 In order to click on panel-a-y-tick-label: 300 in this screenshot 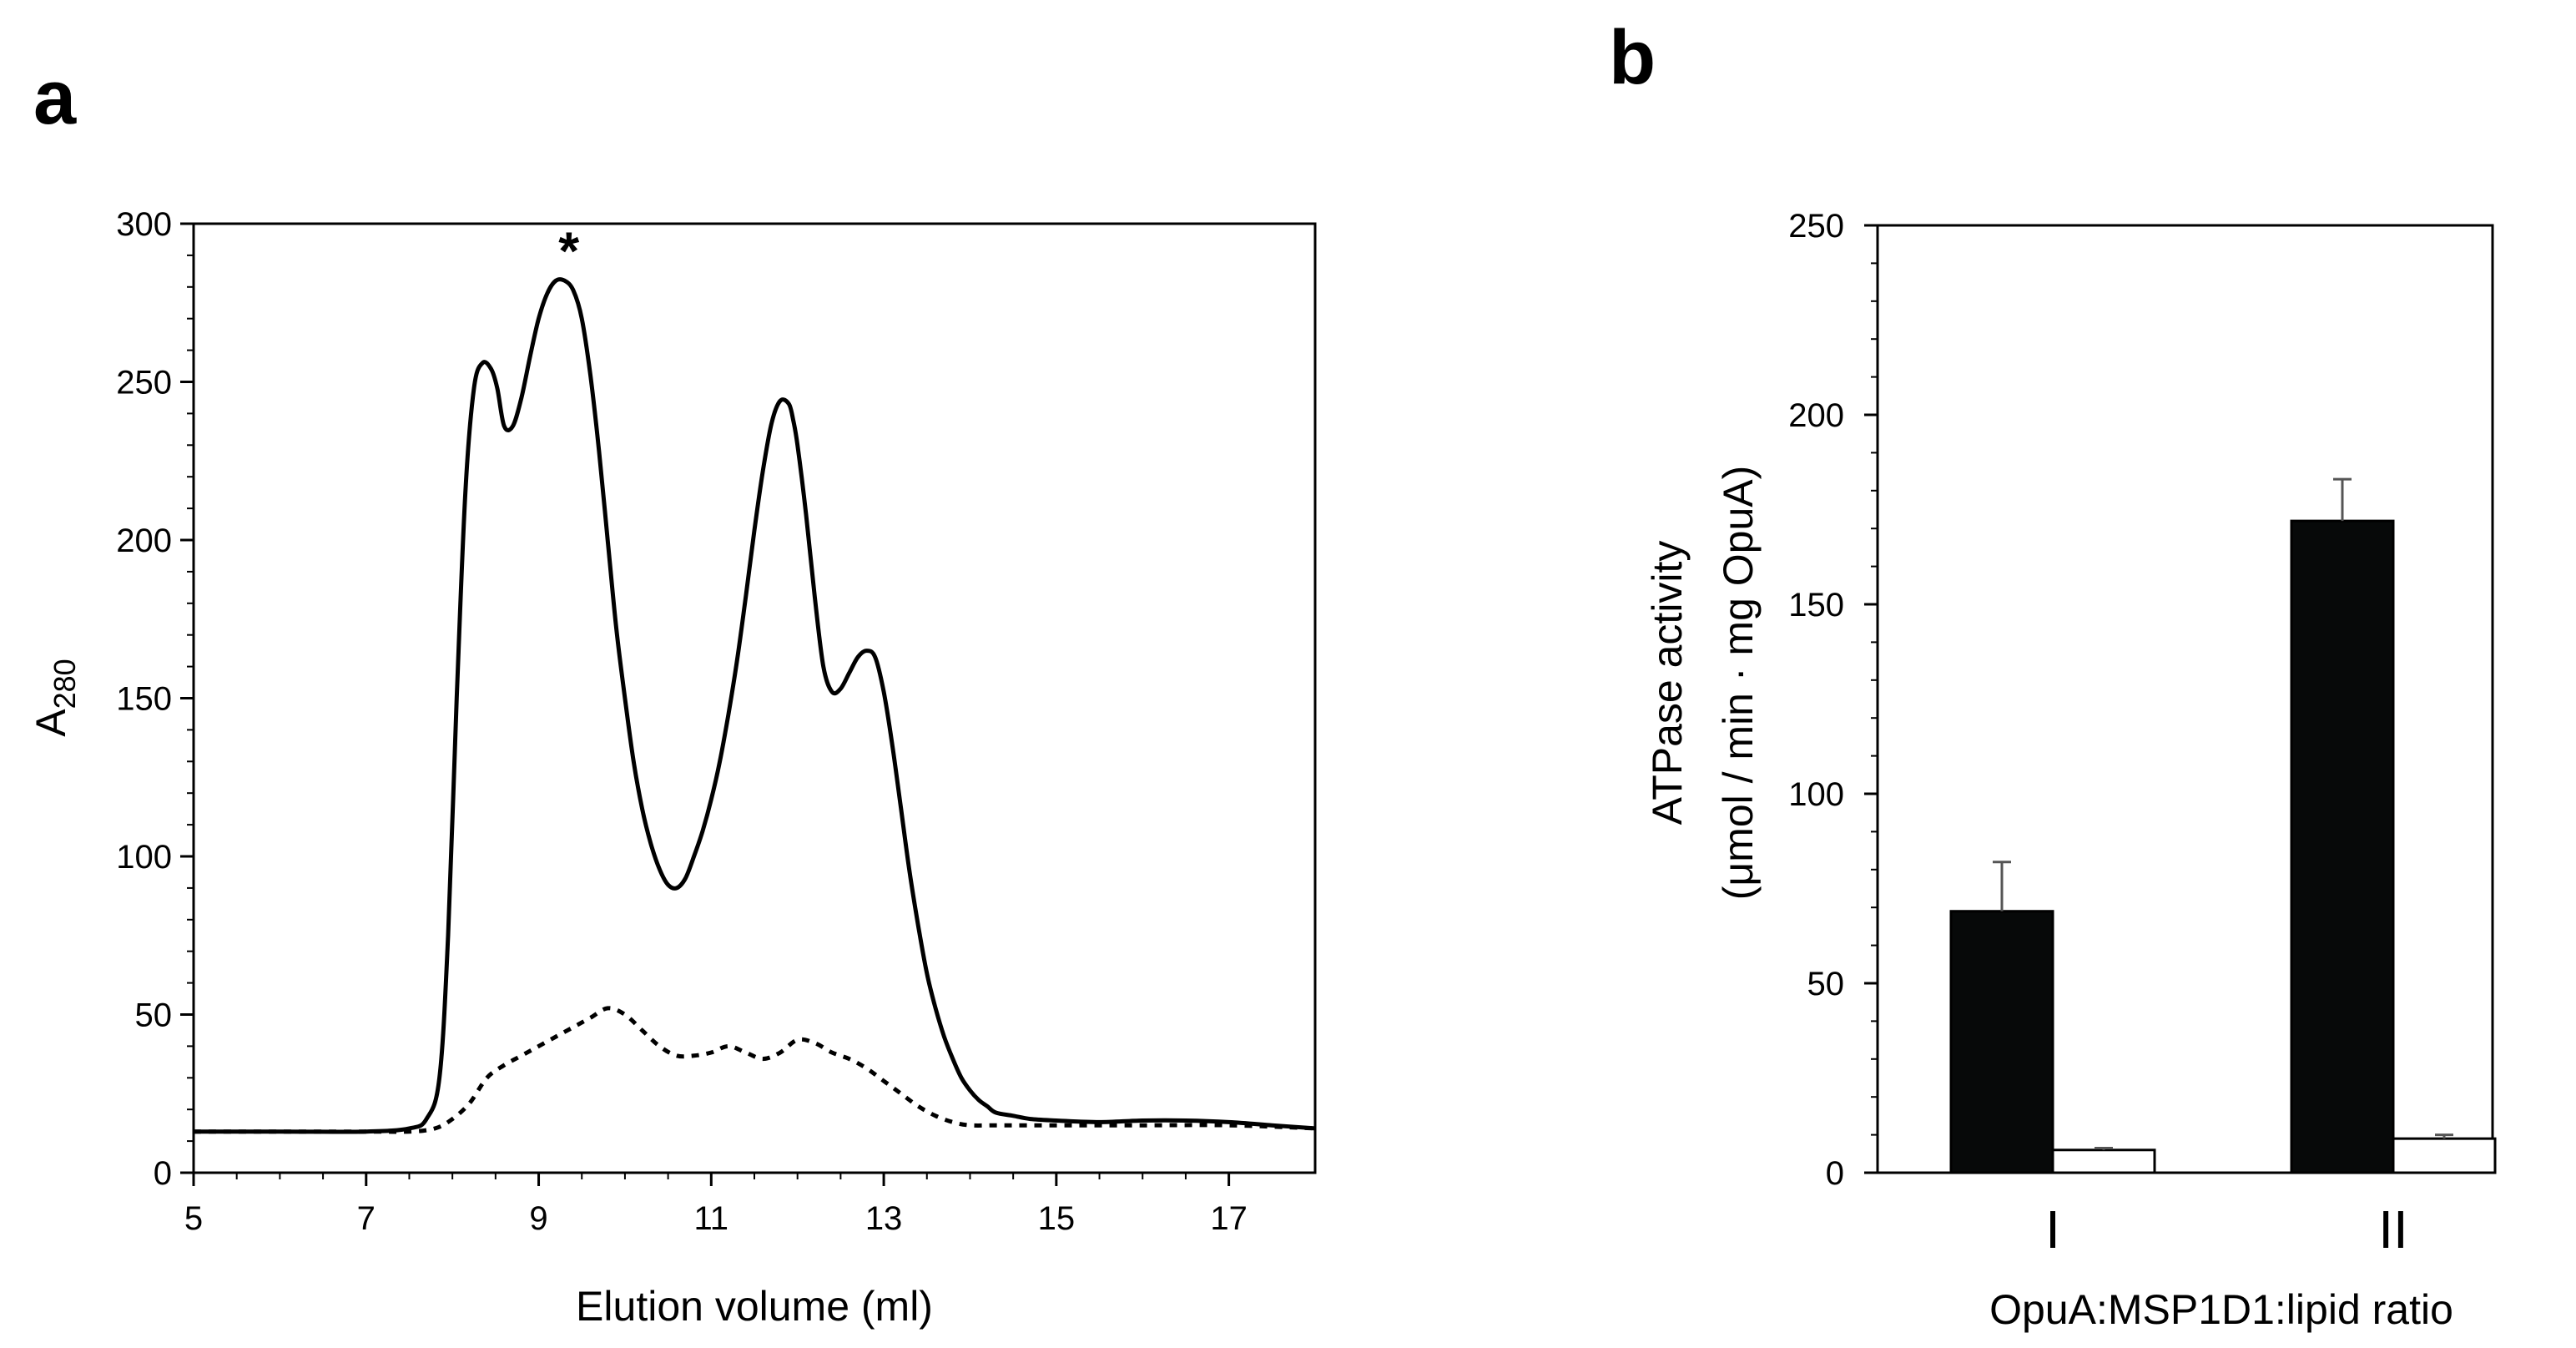, I will do `click(144, 225)`.